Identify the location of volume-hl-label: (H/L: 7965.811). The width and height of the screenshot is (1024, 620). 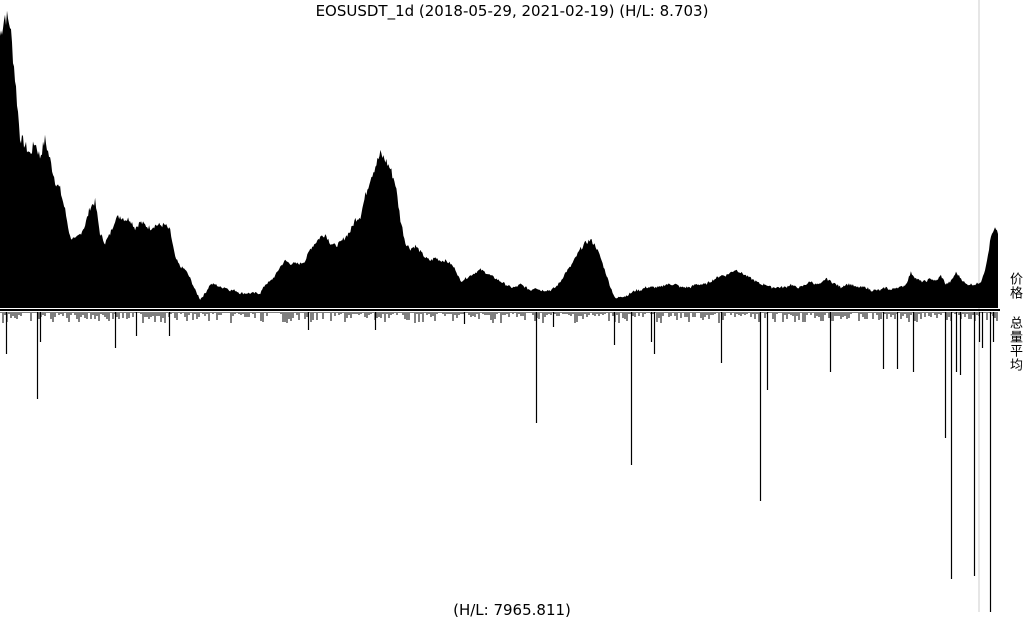
(512, 610).